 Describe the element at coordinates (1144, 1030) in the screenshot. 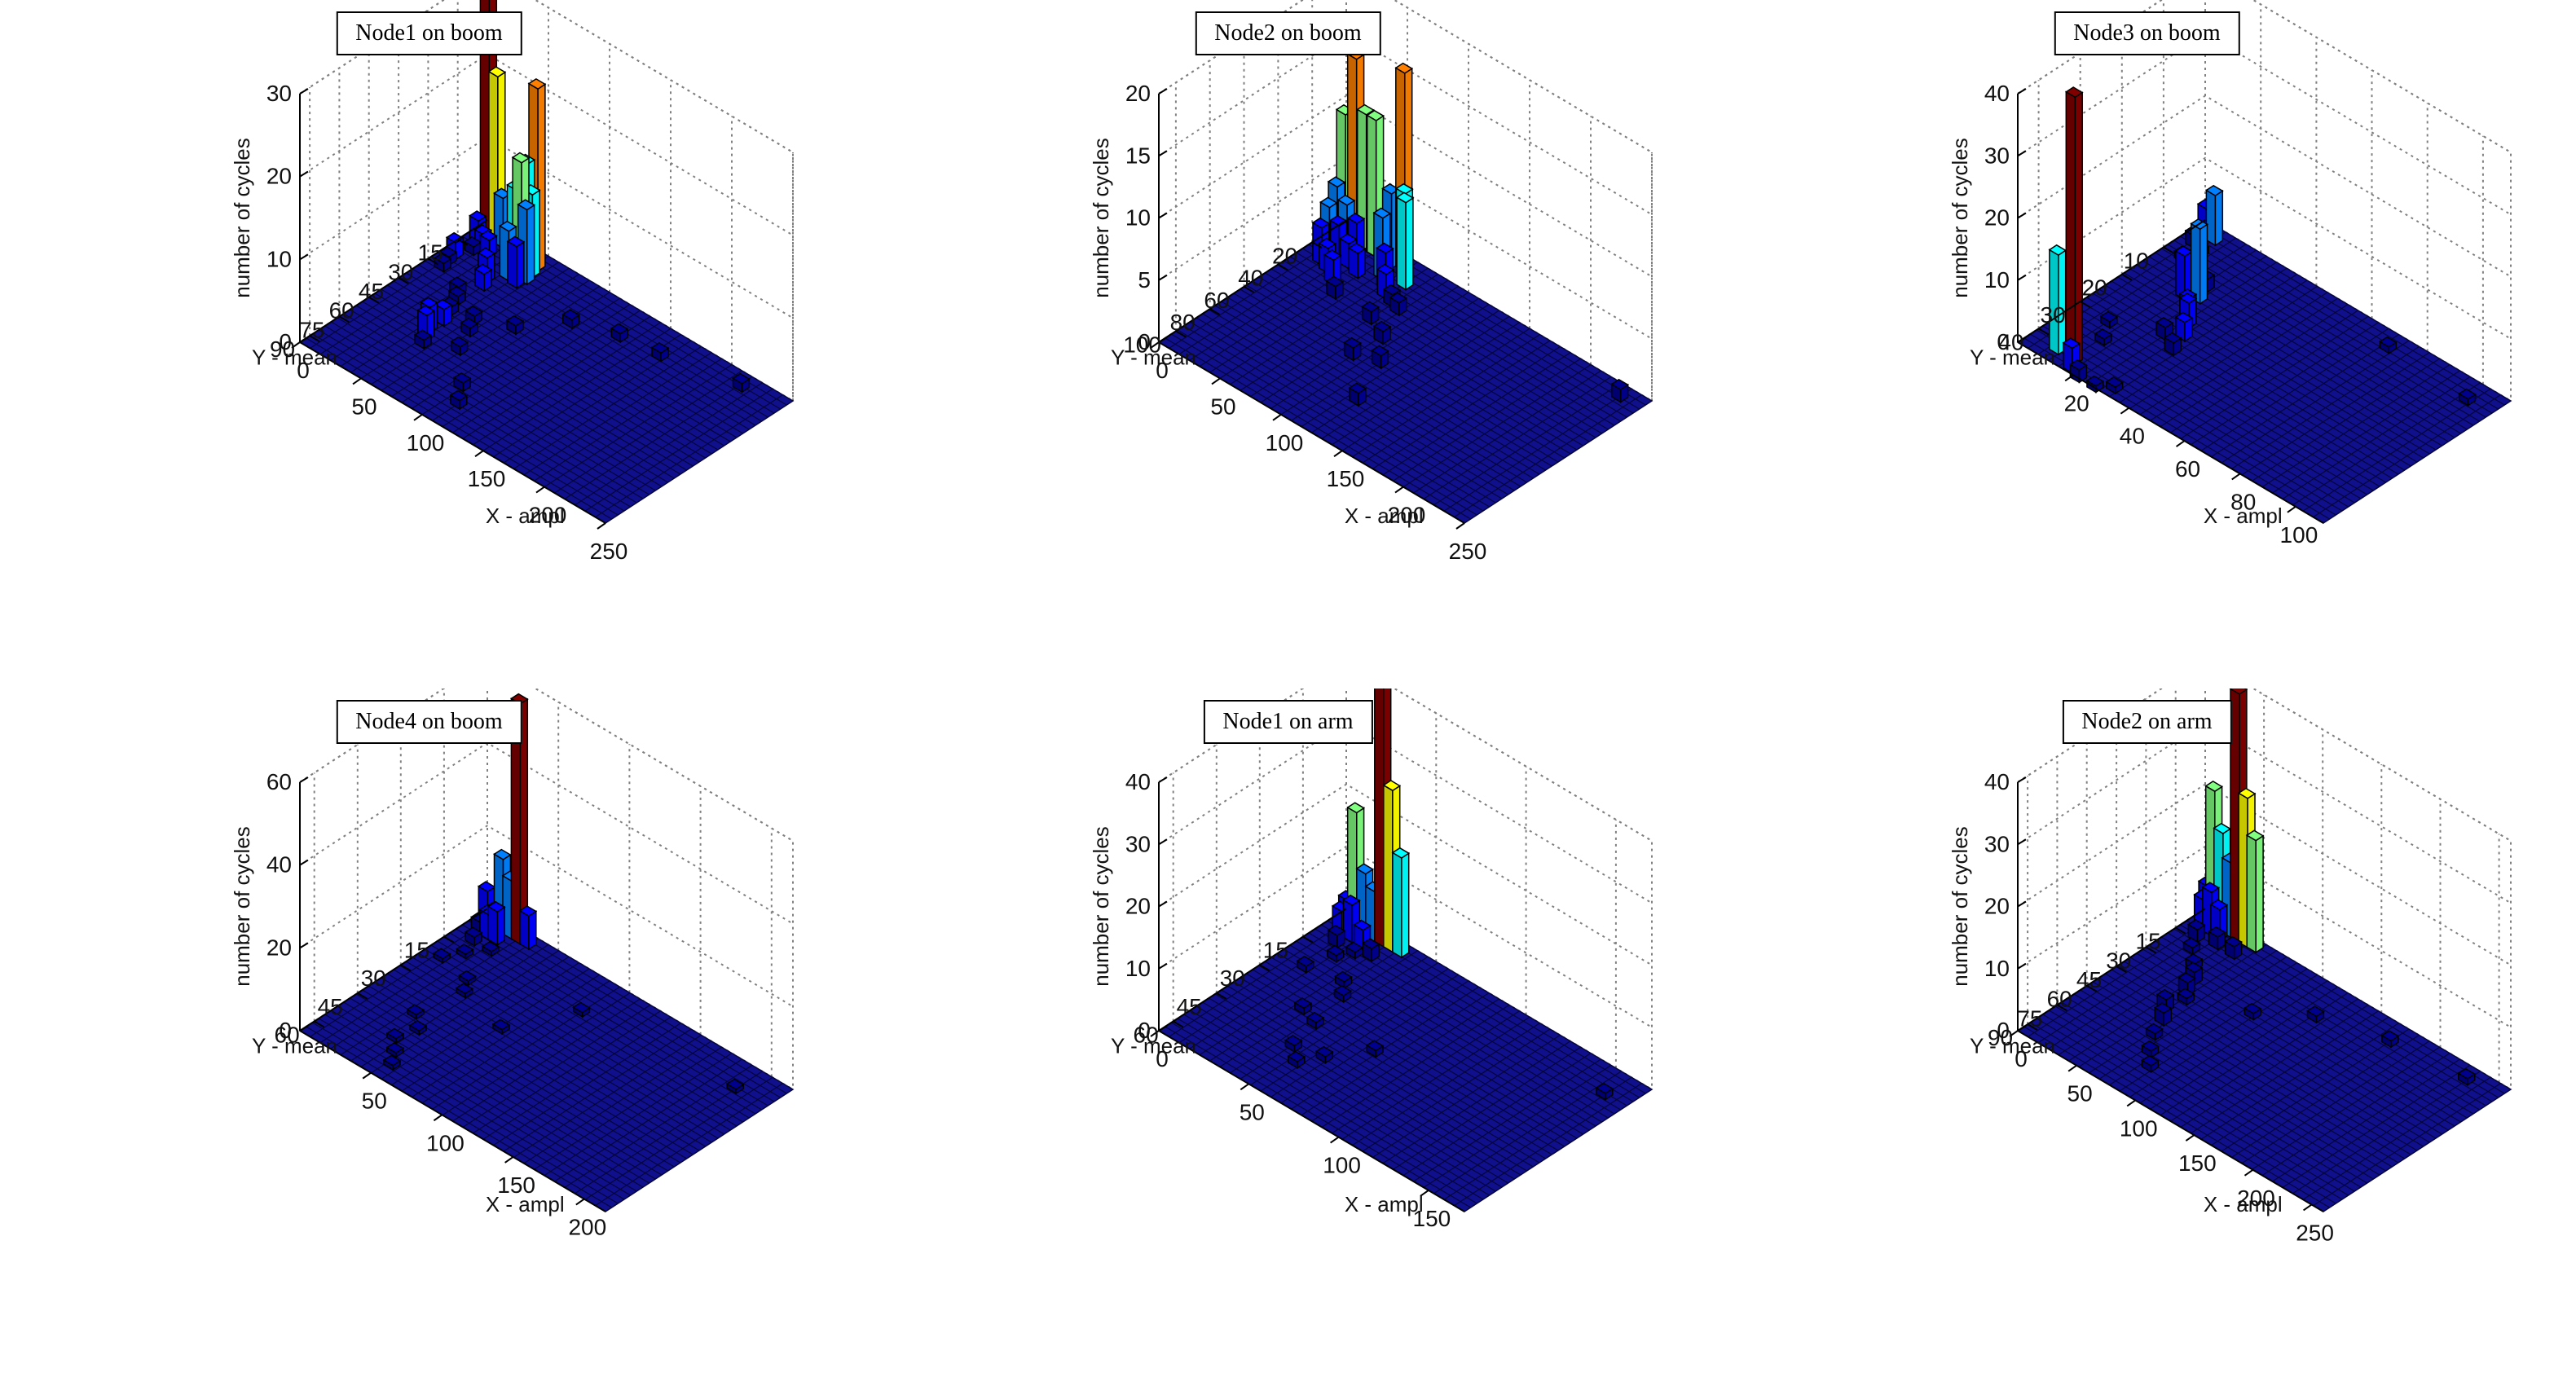

I see `z-tick-label: 0` at that location.